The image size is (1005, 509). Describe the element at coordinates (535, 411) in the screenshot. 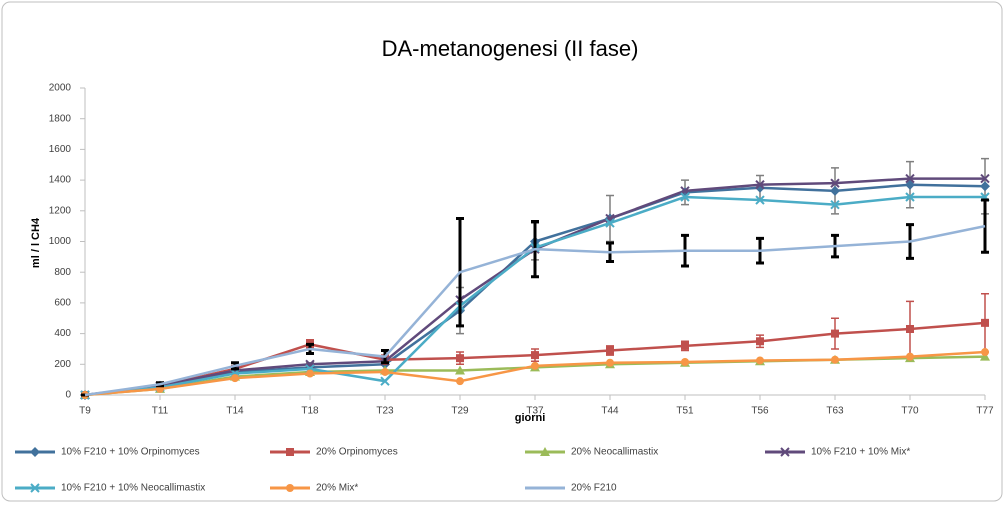

I see `x-tick-label: T37` at that location.